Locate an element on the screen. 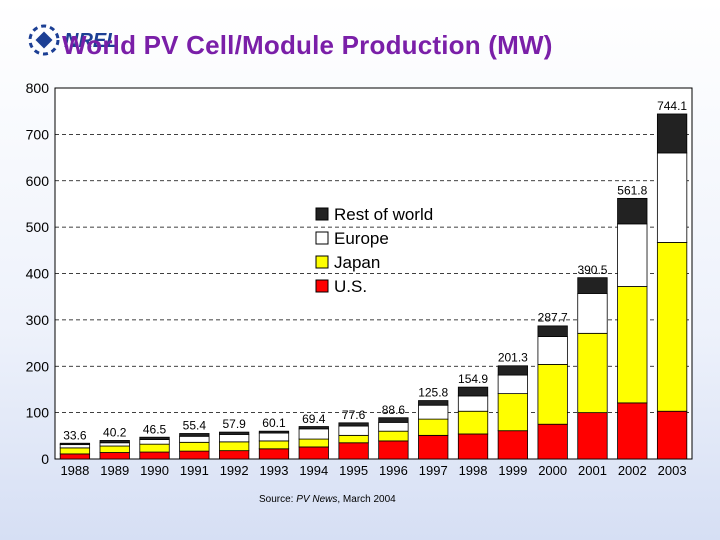 This screenshot has height=540, width=720. x-tick-label-1991: 1991 is located at coordinates (194, 470).